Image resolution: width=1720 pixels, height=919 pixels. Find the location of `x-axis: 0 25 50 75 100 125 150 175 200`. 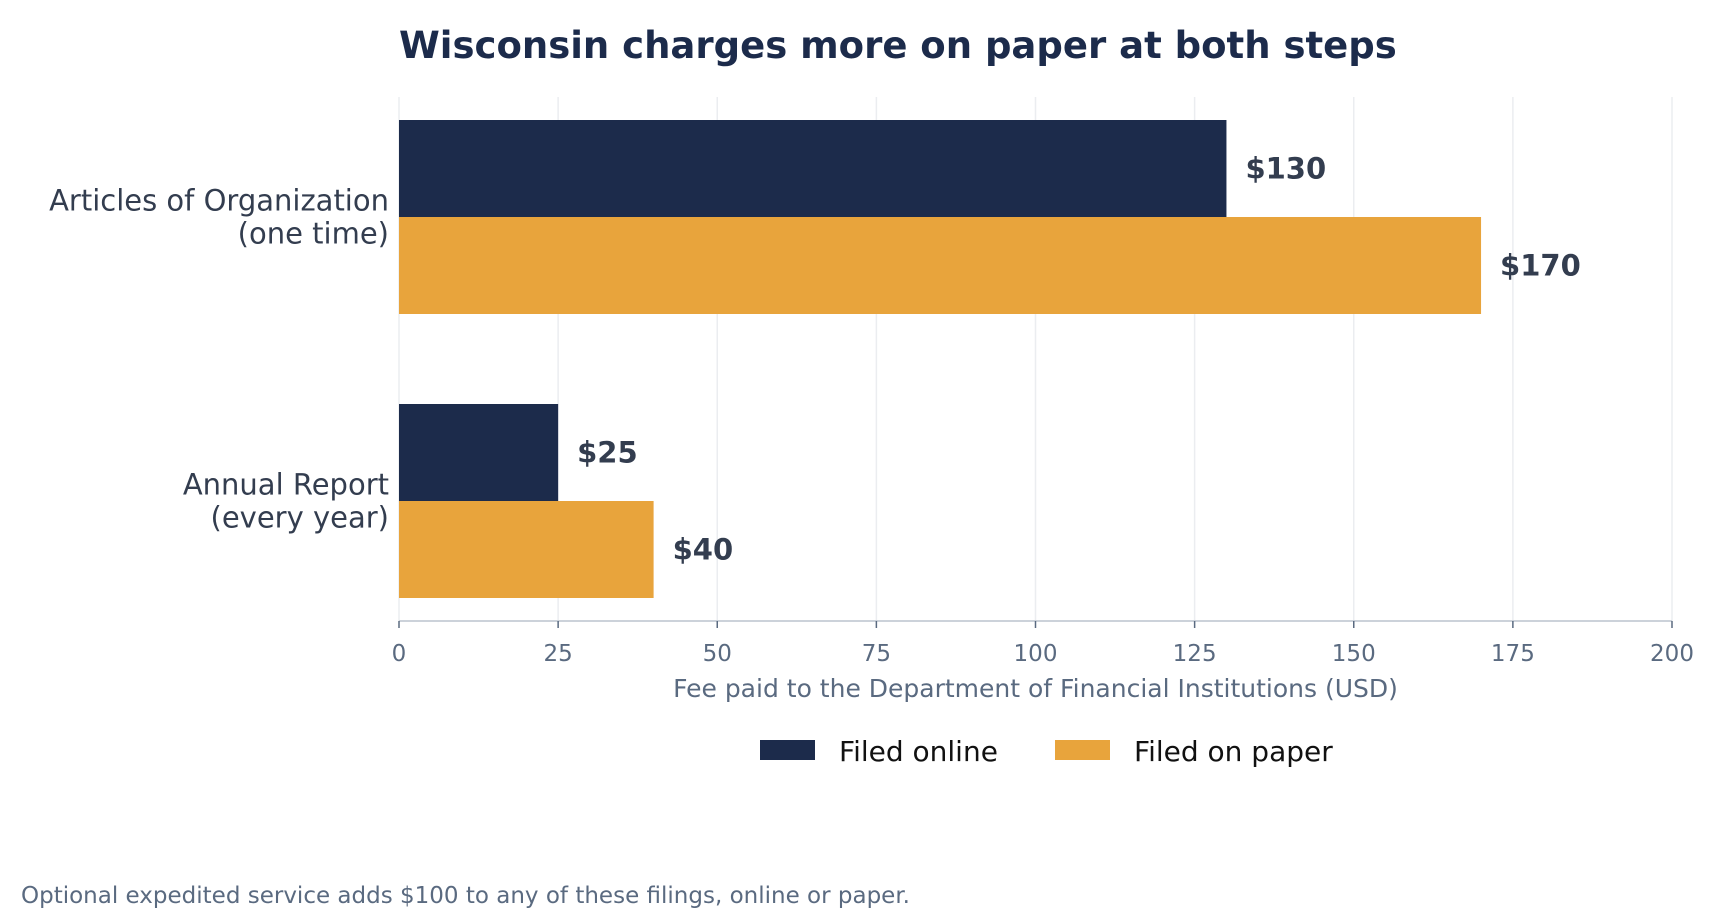

x-axis: 0 25 50 75 100 125 150 175 200 is located at coordinates (1043, 643).